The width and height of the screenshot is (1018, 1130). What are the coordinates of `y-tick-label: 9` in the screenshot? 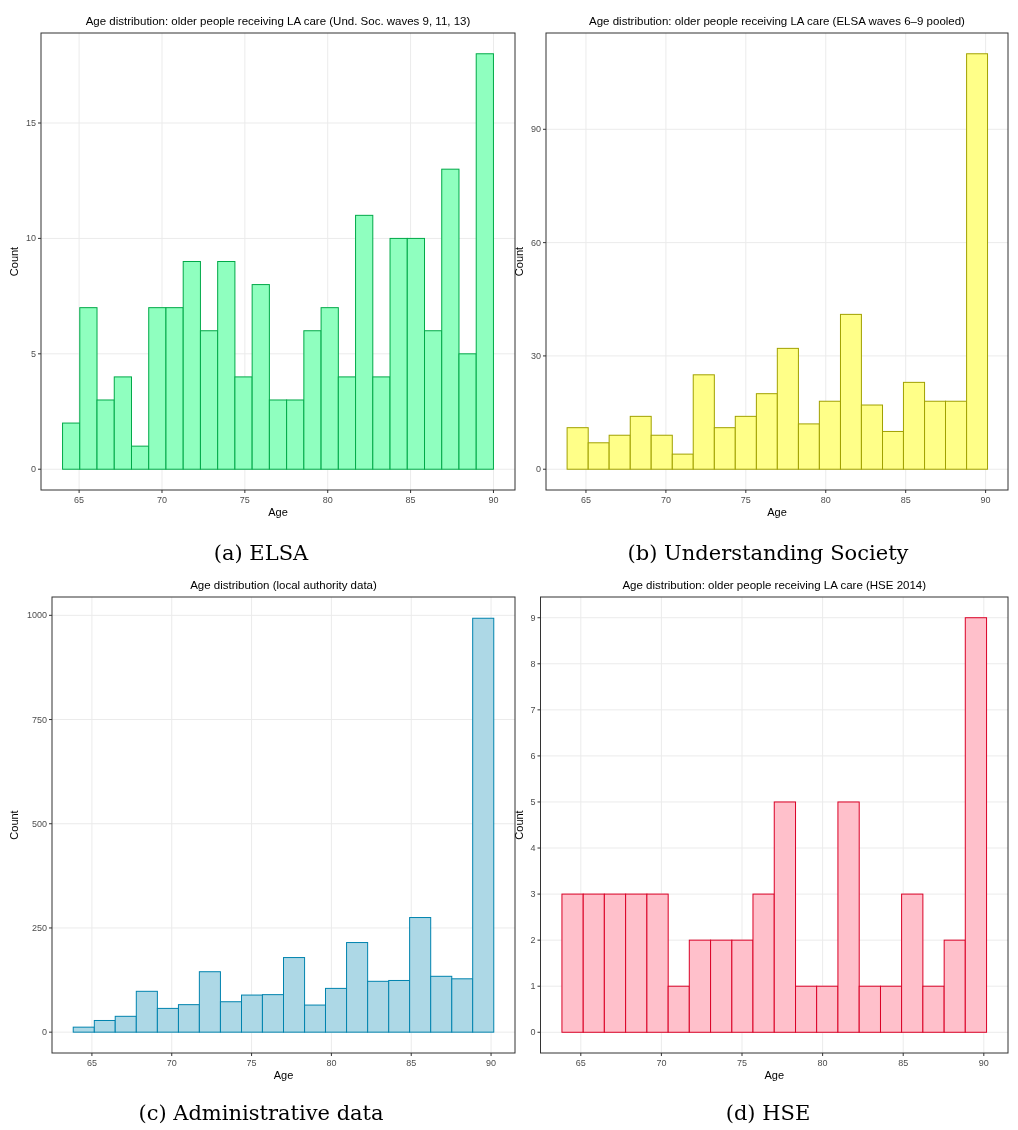 It's located at (533, 617).